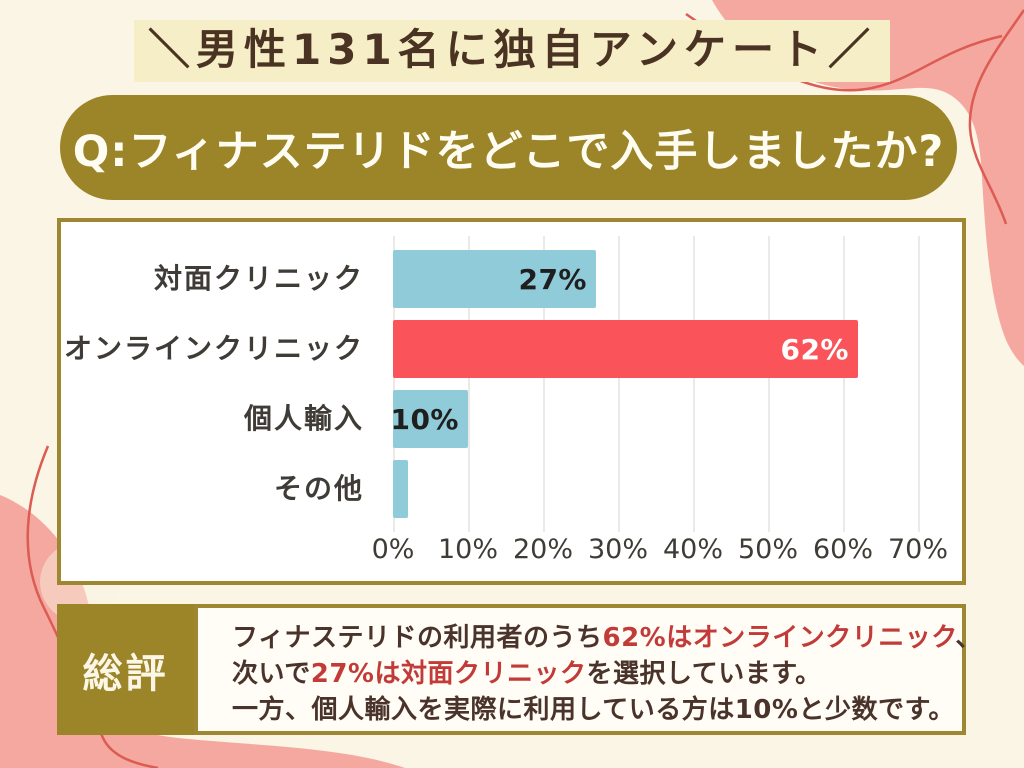 The width and height of the screenshot is (1024, 768). What do you see at coordinates (919, 384) in the screenshot?
I see `gridline-70%` at bounding box center [919, 384].